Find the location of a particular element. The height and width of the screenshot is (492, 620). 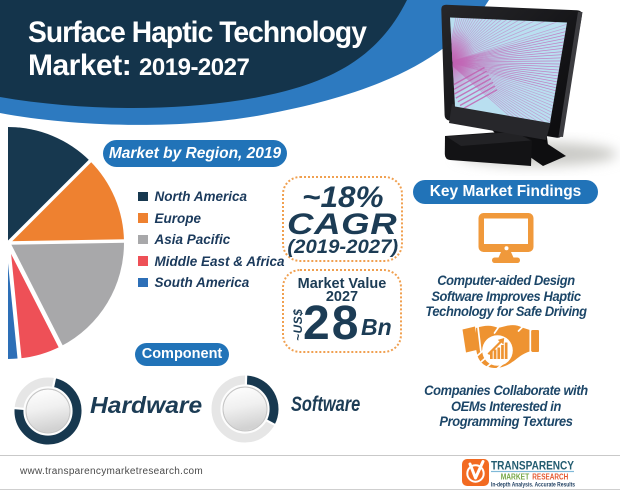

svg-text: RESEARCH is located at coordinates (550, 477).